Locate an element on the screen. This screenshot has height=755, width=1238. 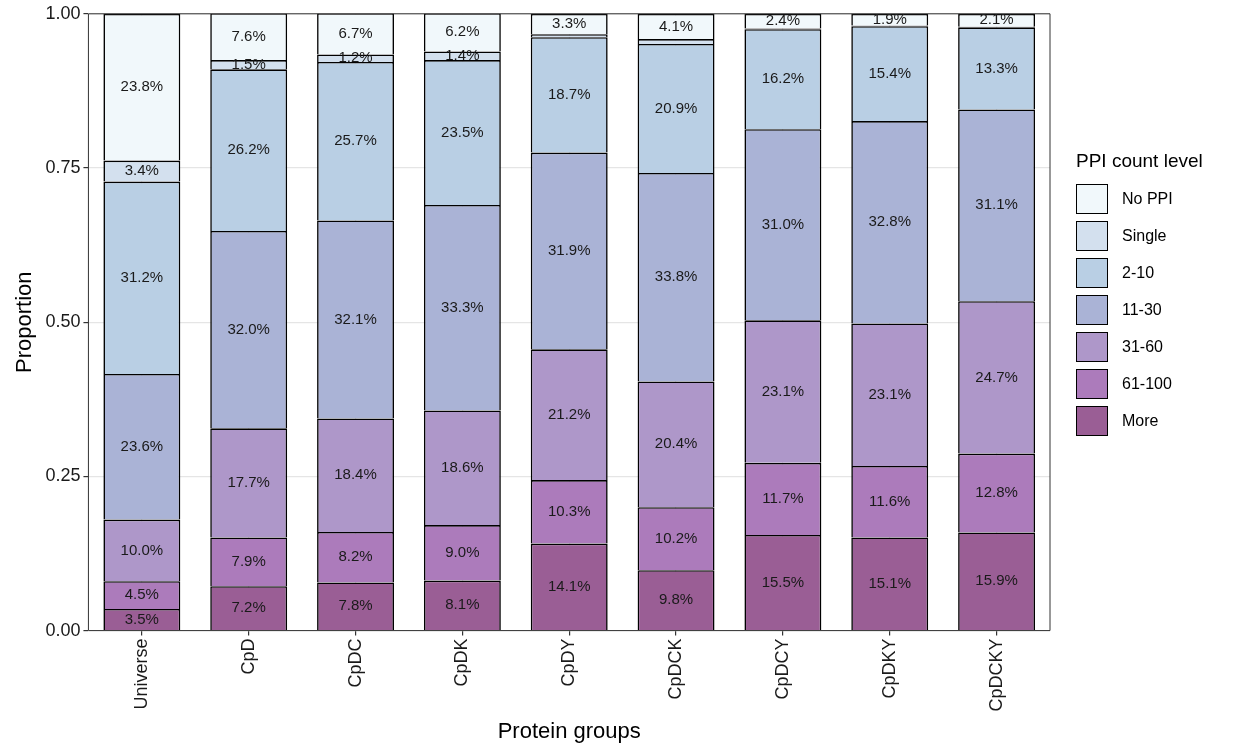
data-label: 3.5% is located at coordinates (141, 618).